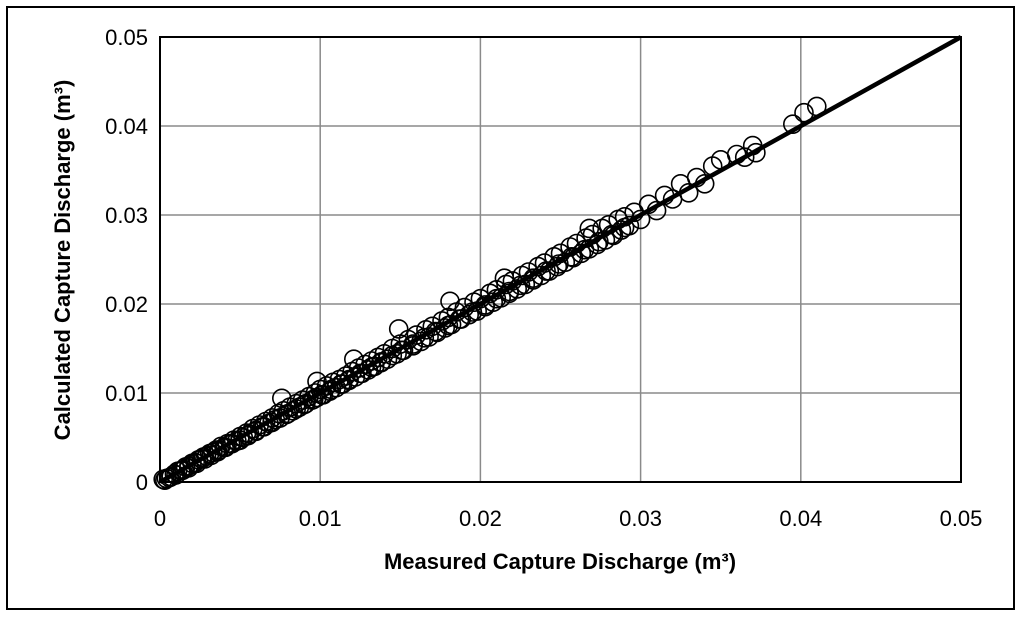 The height and width of the screenshot is (620, 1024). What do you see at coordinates (800, 518) in the screenshot?
I see `x-tick-label: 0.04` at bounding box center [800, 518].